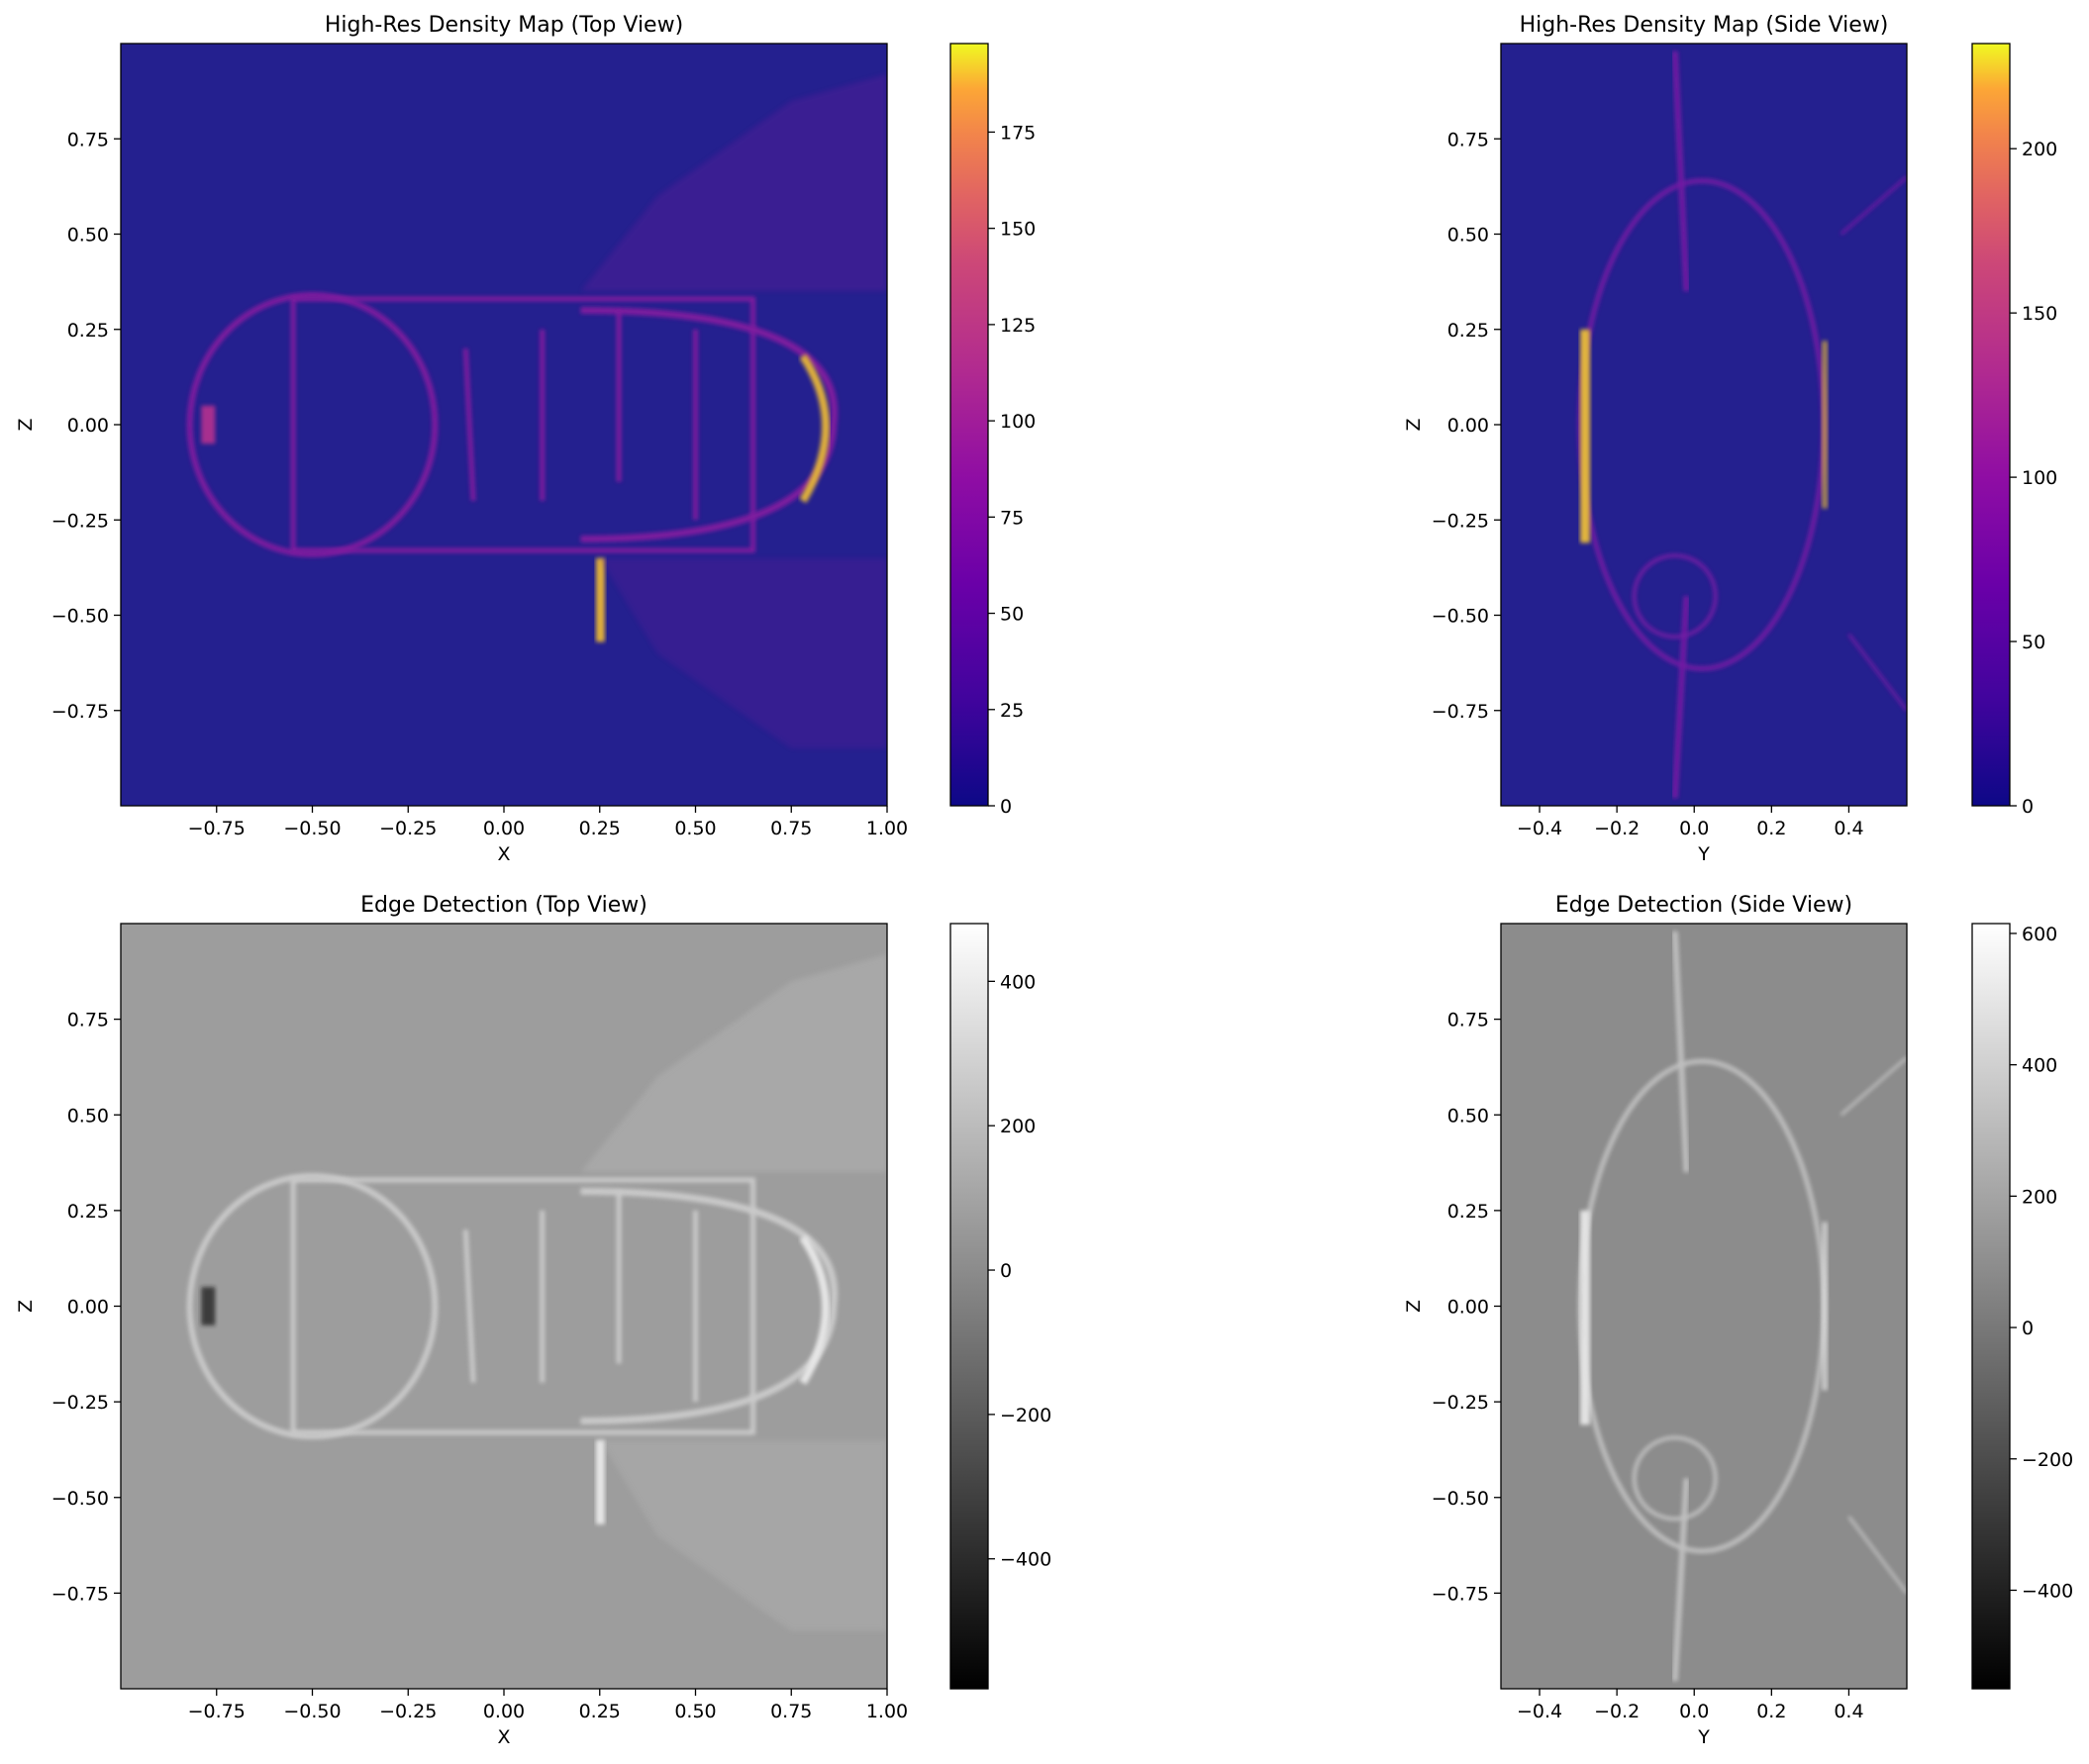 This screenshot has height=1764, width=2089. What do you see at coordinates (1018, 326) in the screenshot?
I see `colorbar-tick-label: 125` at bounding box center [1018, 326].